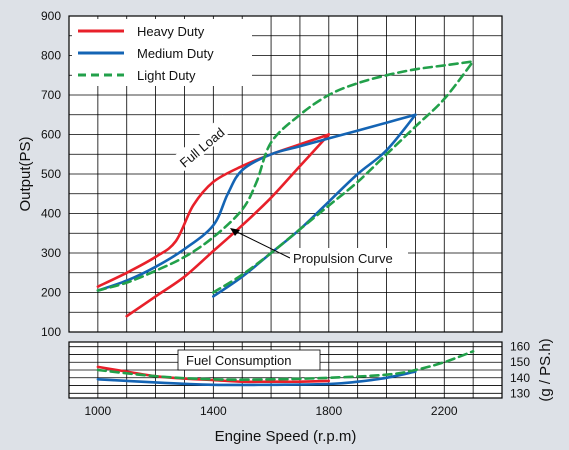 The width and height of the screenshot is (569, 450). I want to click on annotation-propulsion-bg, so click(349, 258).